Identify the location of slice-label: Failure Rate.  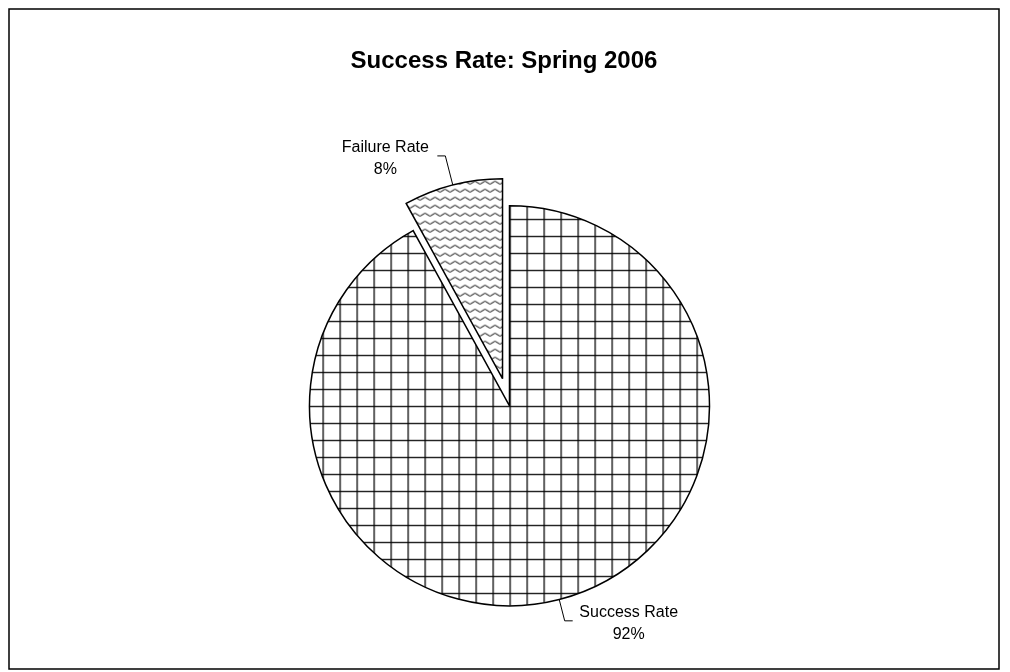
(385, 146).